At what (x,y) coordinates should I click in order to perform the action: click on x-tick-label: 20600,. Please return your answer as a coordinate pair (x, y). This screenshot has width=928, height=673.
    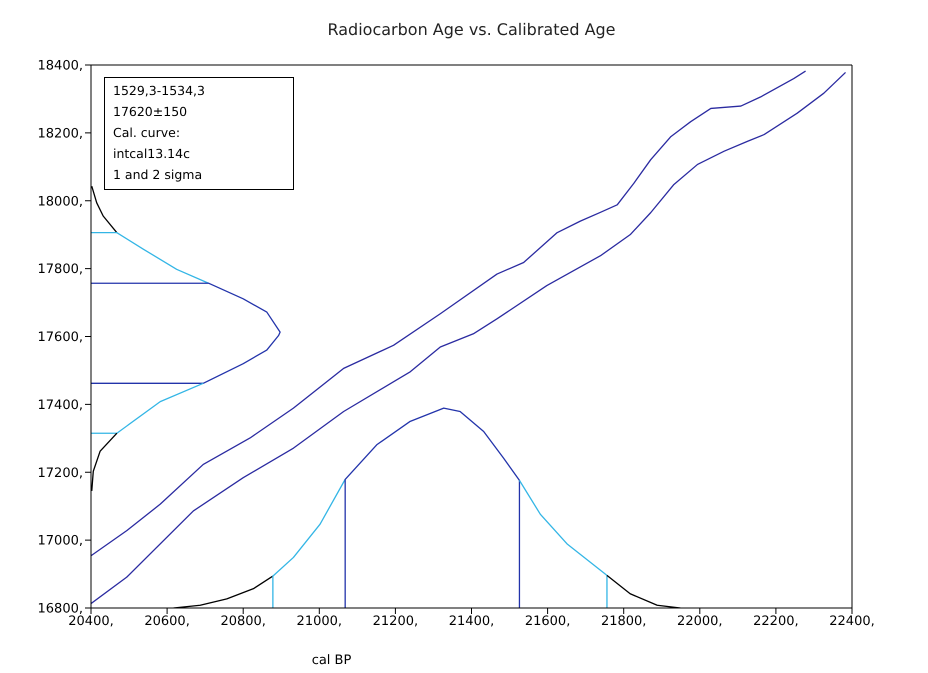
    Looking at the image, I should click on (167, 622).